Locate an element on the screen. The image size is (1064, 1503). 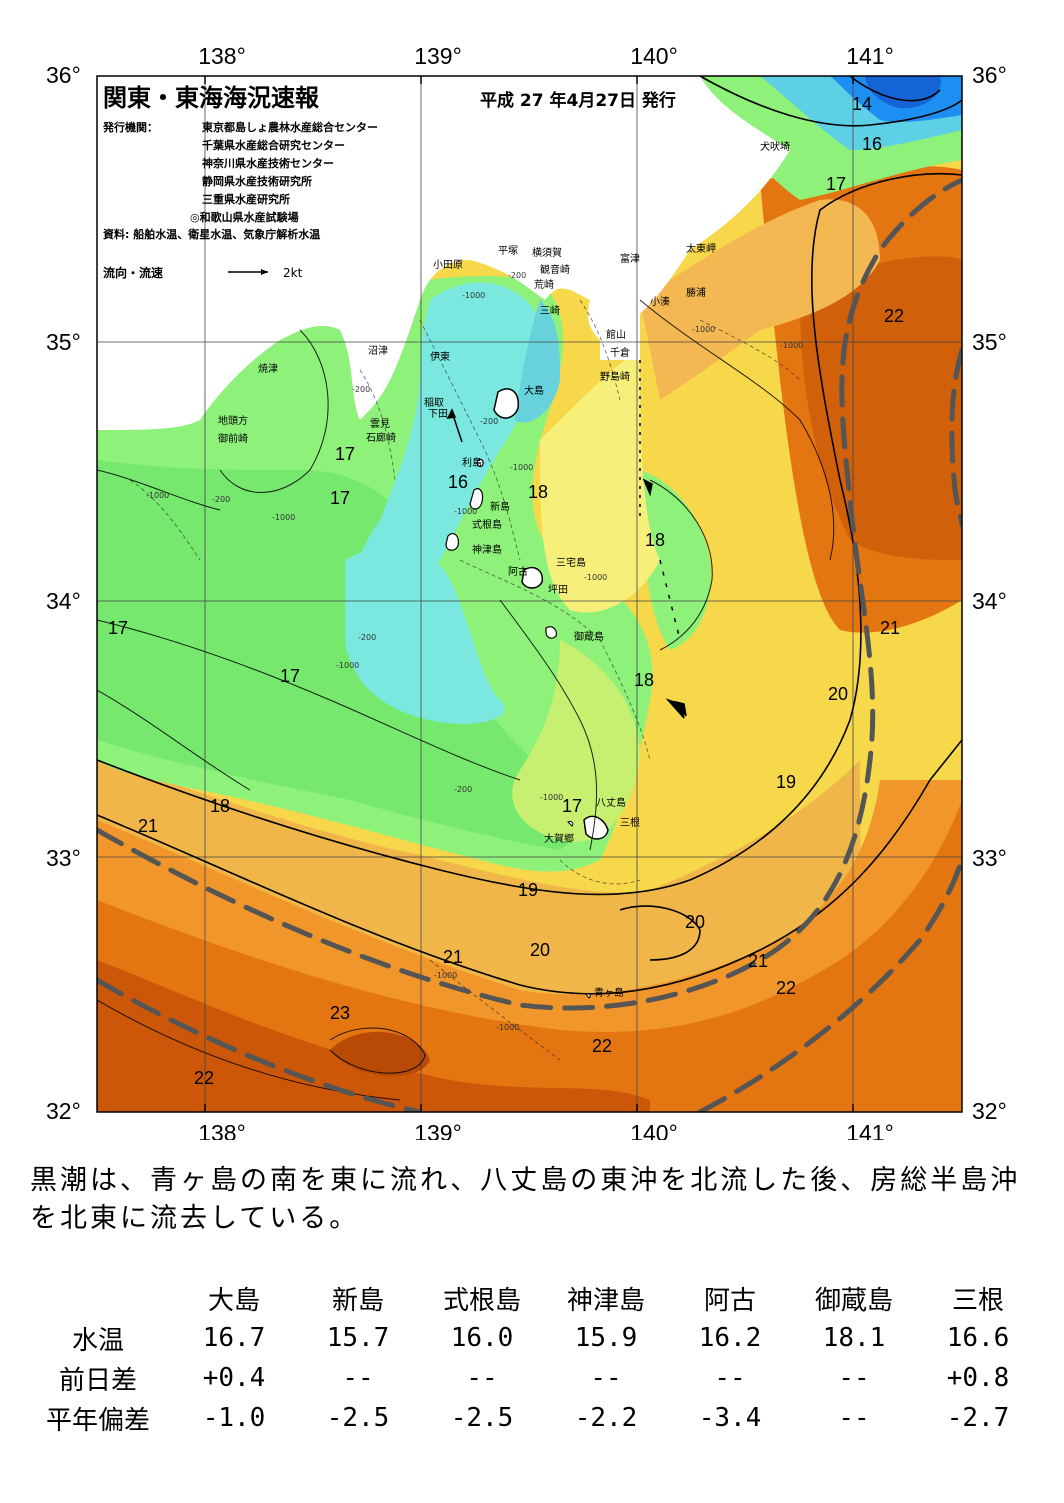
table-cell: 16.2 is located at coordinates (730, 1338).